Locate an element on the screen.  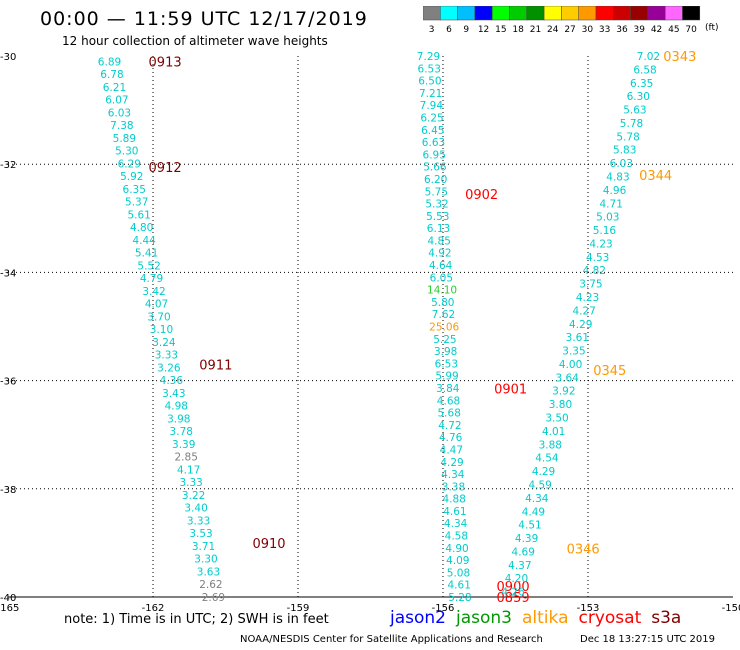
latitude-label: -38 is located at coordinates (8, 490).